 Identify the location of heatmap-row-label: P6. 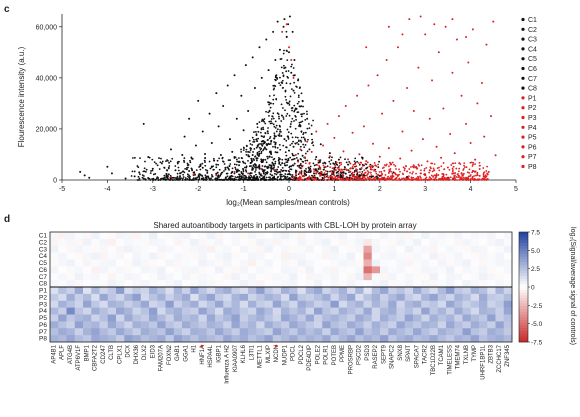
(43, 325).